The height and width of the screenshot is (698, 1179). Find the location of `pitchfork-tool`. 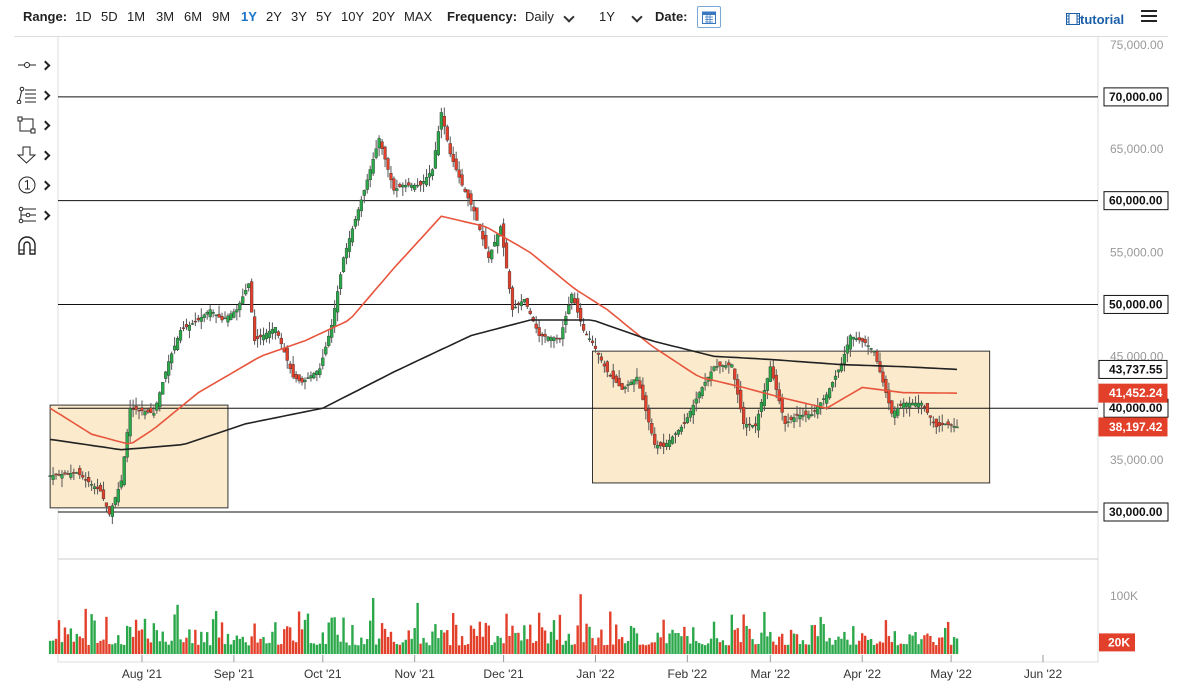

pitchfork-tool is located at coordinates (32, 216).